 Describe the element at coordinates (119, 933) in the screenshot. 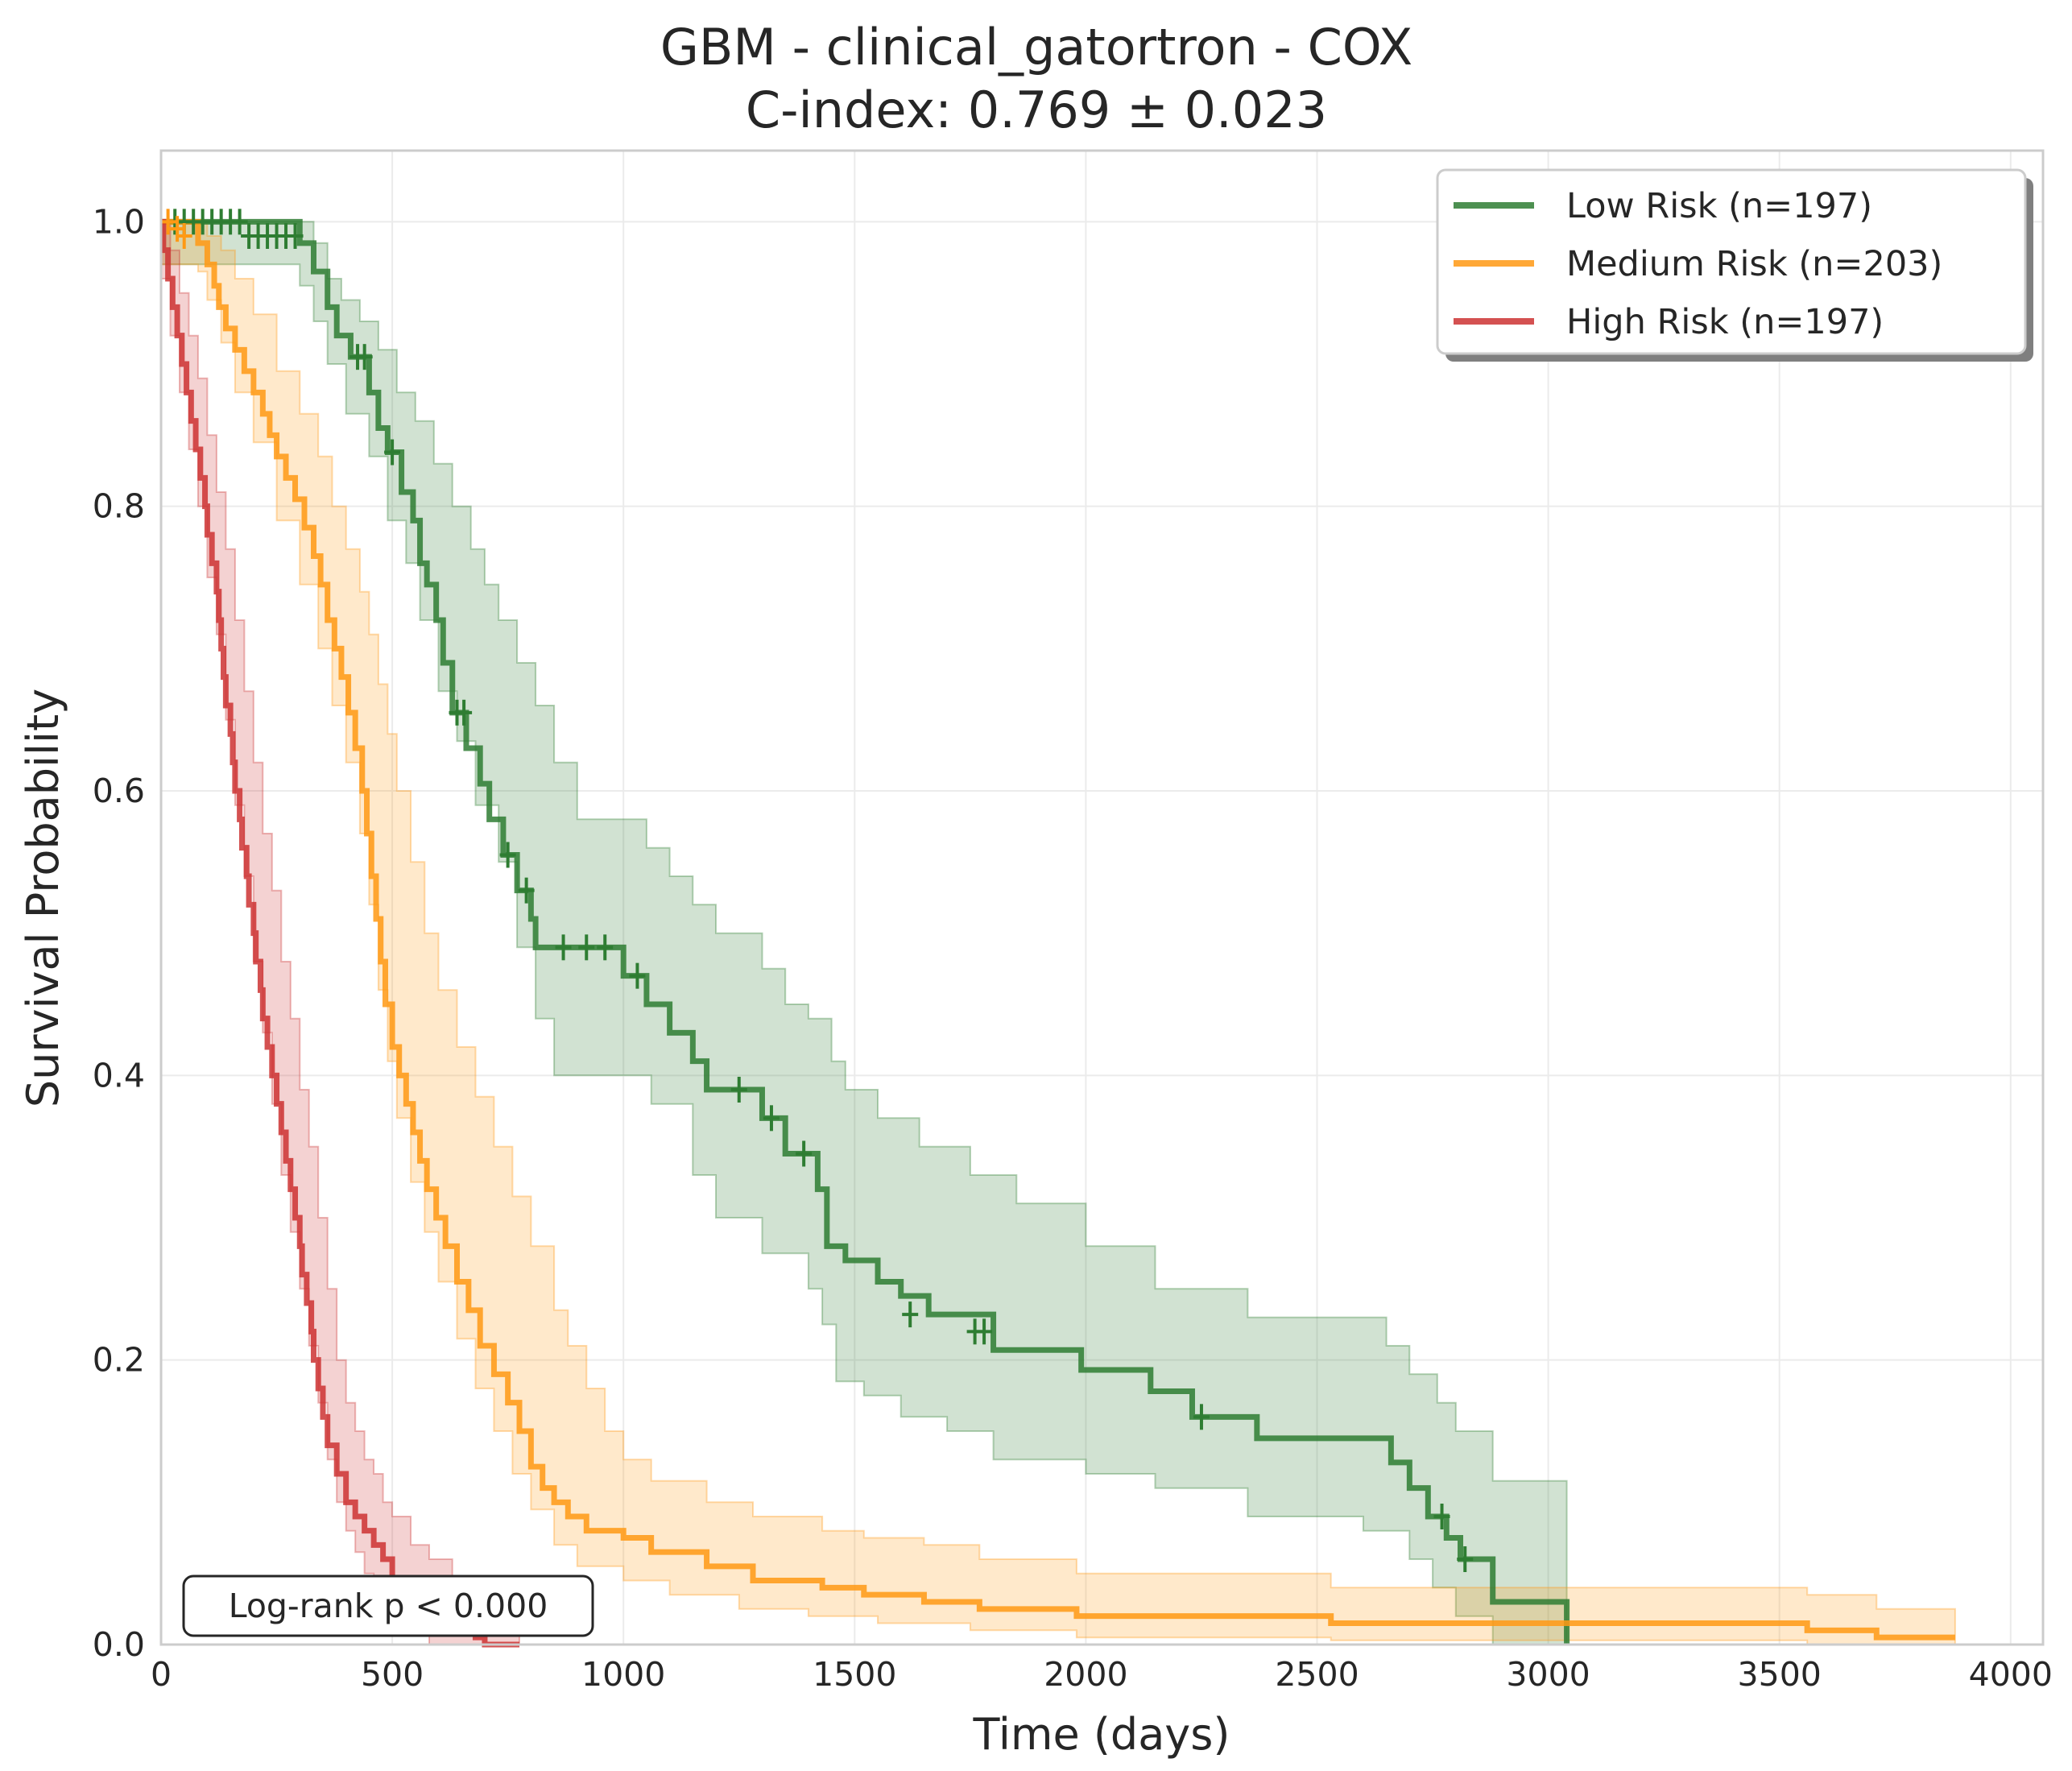

I see `y-axis-ticks: 0.0 0.2 0.4 0.6 0.8 1.0` at that location.